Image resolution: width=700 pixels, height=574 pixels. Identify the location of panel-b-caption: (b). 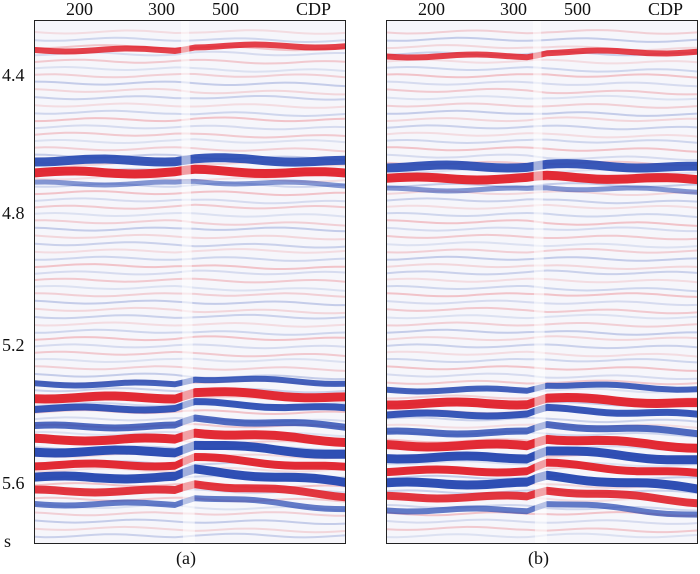
(538, 558).